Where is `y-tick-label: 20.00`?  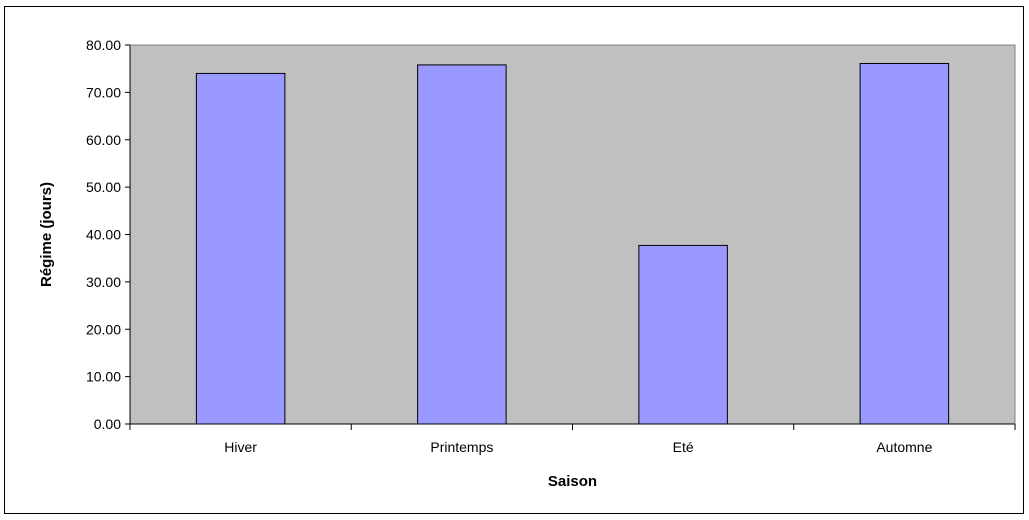
y-tick-label: 20.00 is located at coordinates (103, 329).